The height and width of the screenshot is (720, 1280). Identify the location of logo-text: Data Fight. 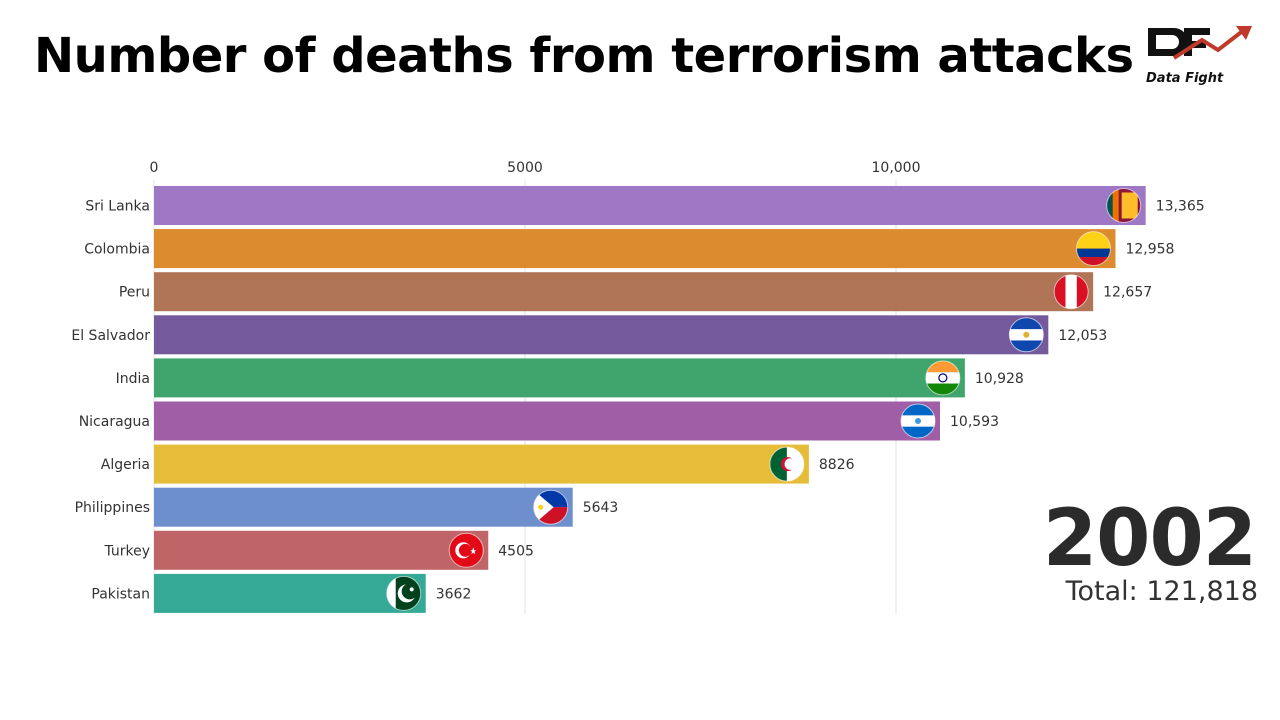
(1185, 78).